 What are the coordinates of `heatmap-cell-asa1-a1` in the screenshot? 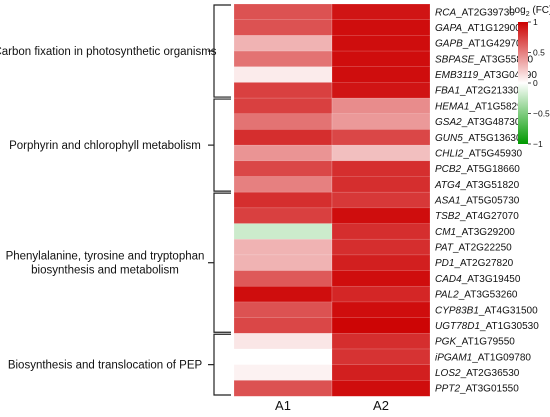 It's located at (283, 200).